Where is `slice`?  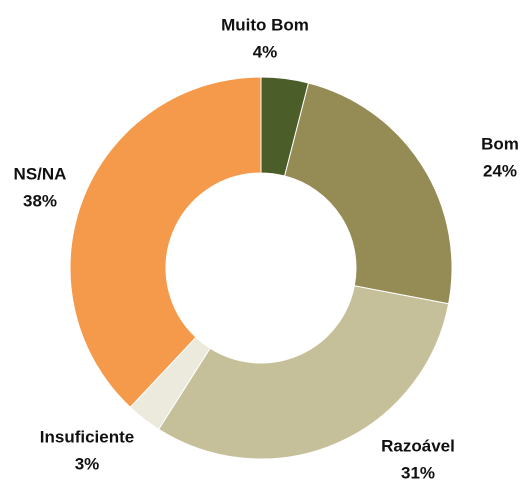
slice is located at coordinates (368, 193).